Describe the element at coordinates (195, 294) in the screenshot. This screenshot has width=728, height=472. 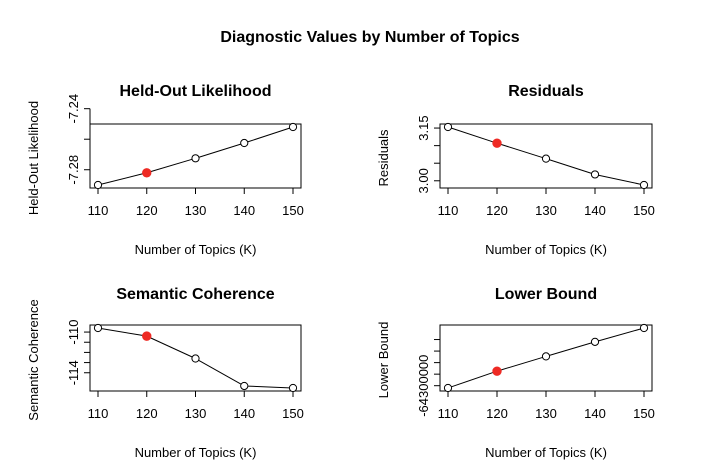
I see `panel-title: Semantic Coherence` at that location.